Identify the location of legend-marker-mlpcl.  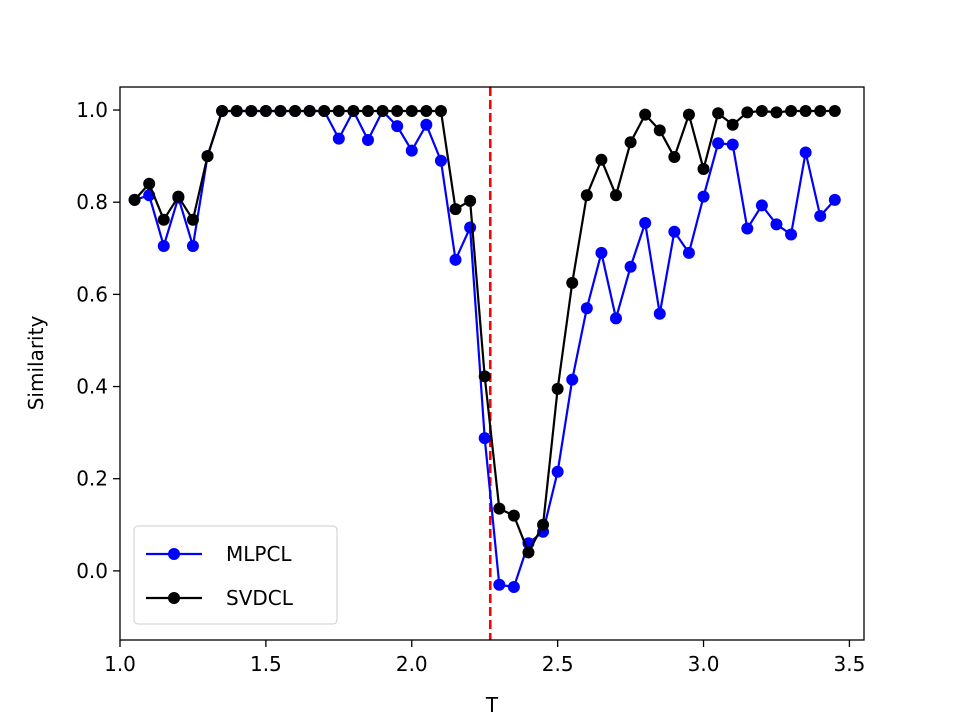
(174, 554).